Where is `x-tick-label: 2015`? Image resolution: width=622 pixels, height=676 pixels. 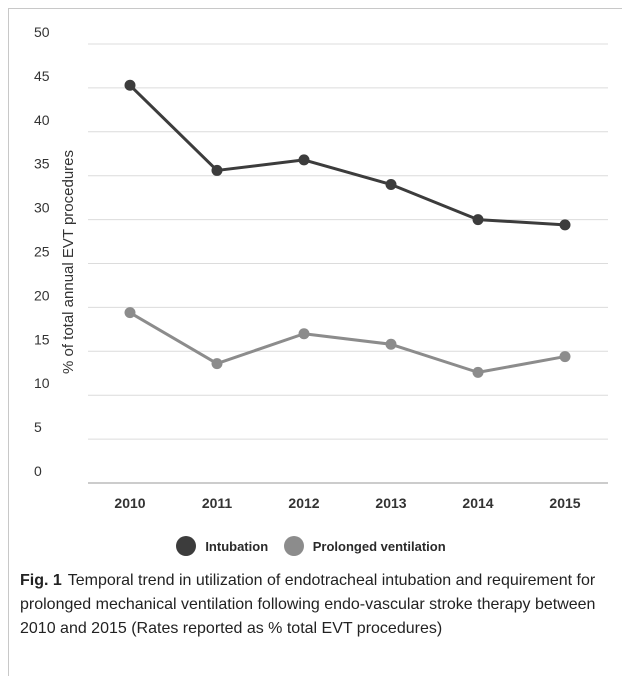
x-tick-label: 2015 is located at coordinates (564, 503).